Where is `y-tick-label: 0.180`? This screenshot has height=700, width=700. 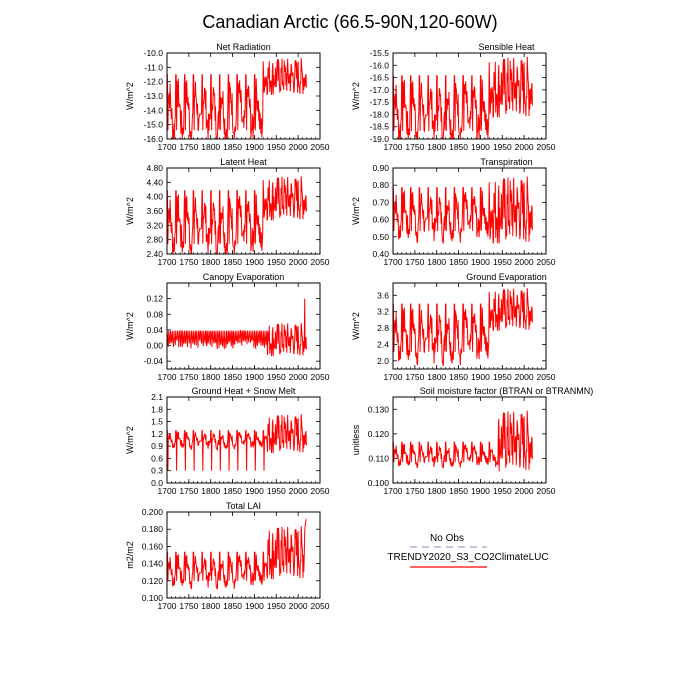
y-tick-label: 0.180 is located at coordinates (153, 529).